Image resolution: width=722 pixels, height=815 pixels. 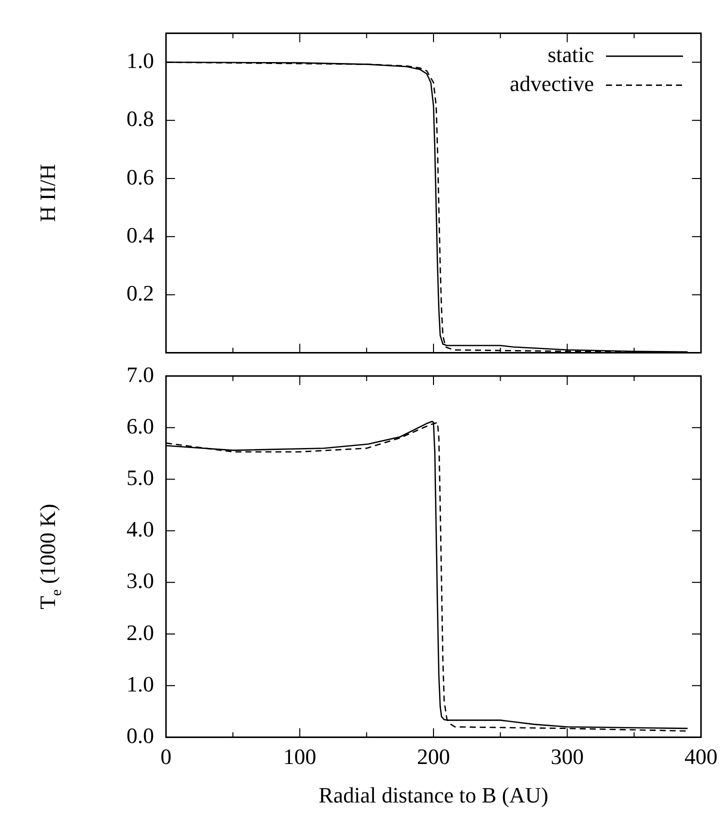 I want to click on y-tick-label: 6.0, so click(x=140, y=425).